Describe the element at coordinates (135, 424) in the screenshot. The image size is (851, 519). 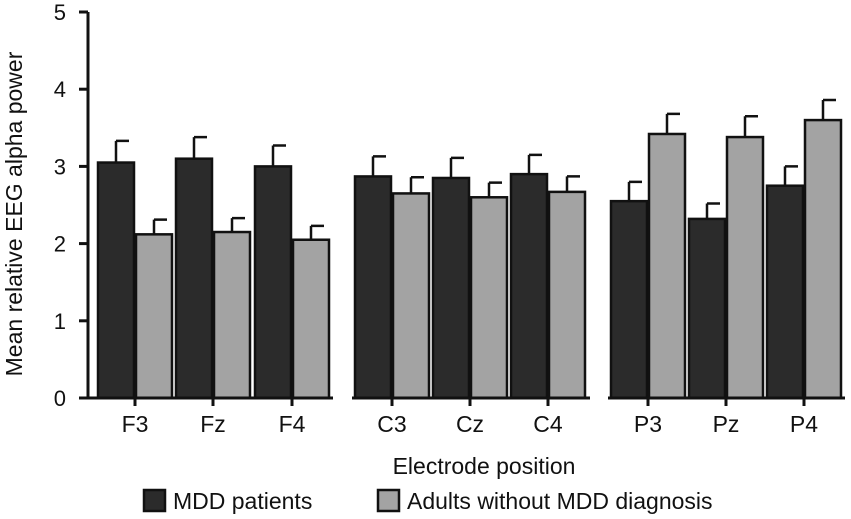
I see `x-tick-label-f3: F3` at that location.